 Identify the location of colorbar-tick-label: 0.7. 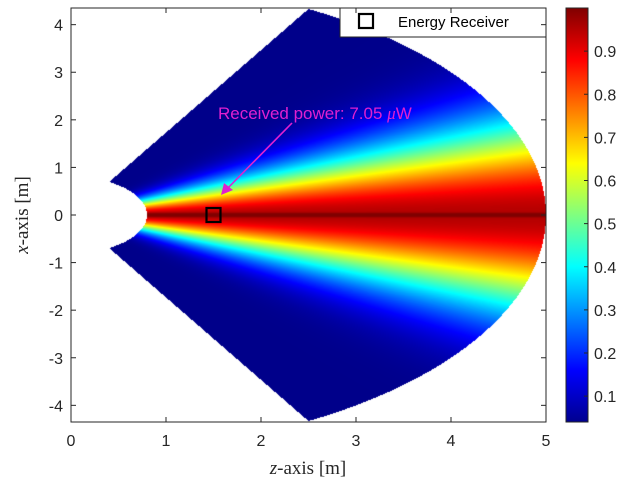
(605, 138).